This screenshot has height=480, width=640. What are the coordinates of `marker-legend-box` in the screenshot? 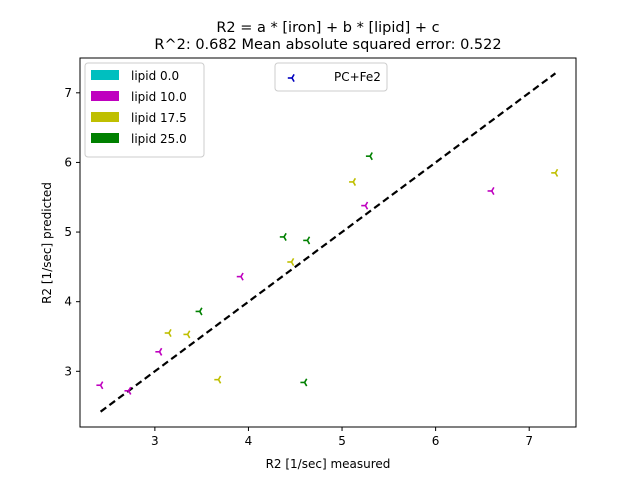 It's located at (331, 77).